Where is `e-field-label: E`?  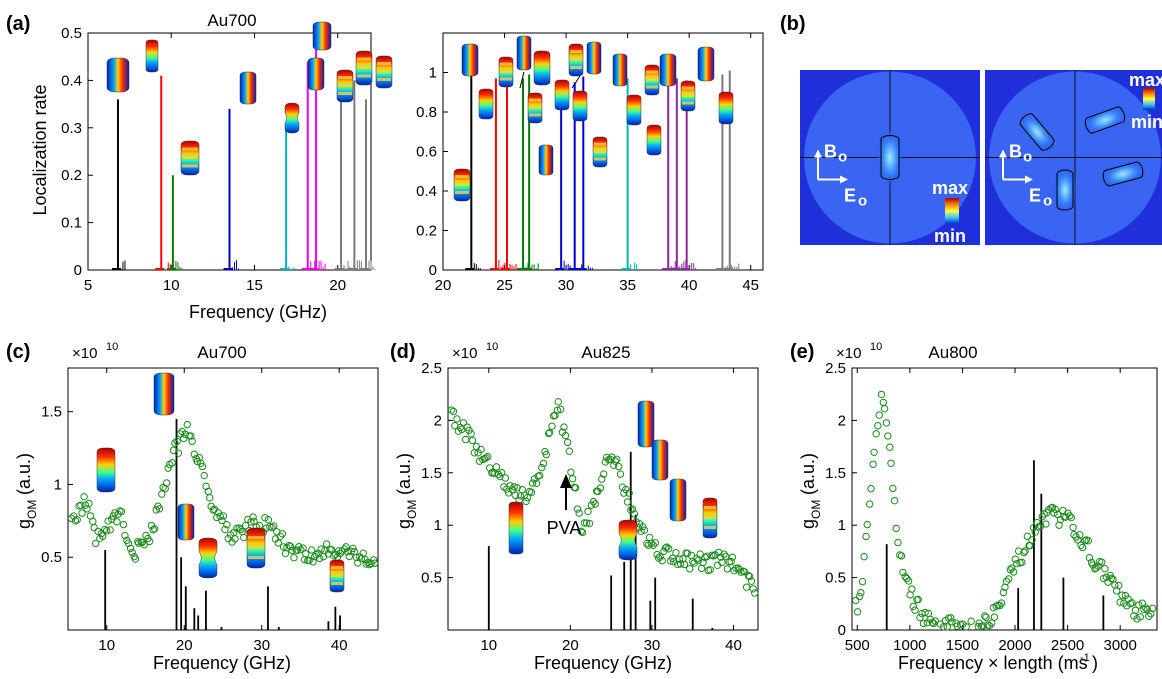 e-field-label: E is located at coordinates (850, 196).